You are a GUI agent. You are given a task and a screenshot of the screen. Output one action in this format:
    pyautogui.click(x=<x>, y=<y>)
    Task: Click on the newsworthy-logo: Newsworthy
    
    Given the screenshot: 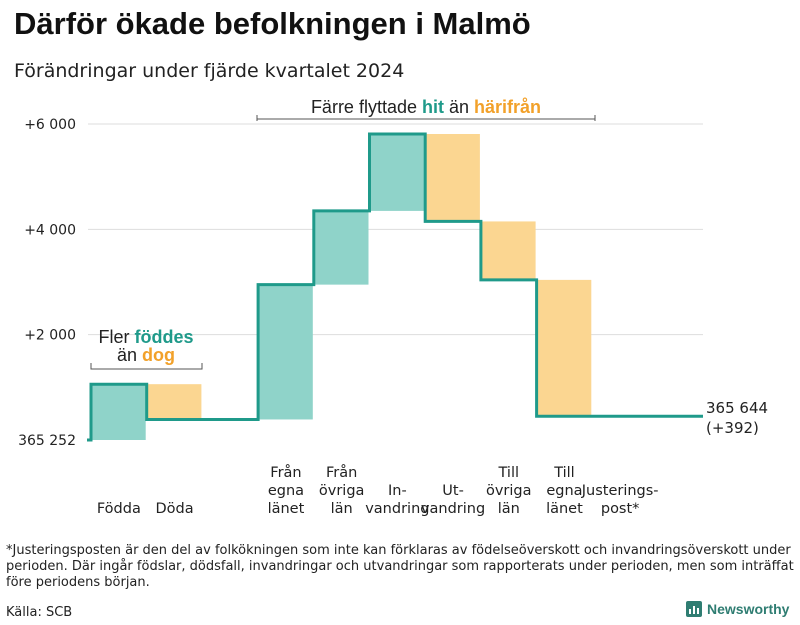 What is the action you would take?
    pyautogui.click(x=737, y=609)
    